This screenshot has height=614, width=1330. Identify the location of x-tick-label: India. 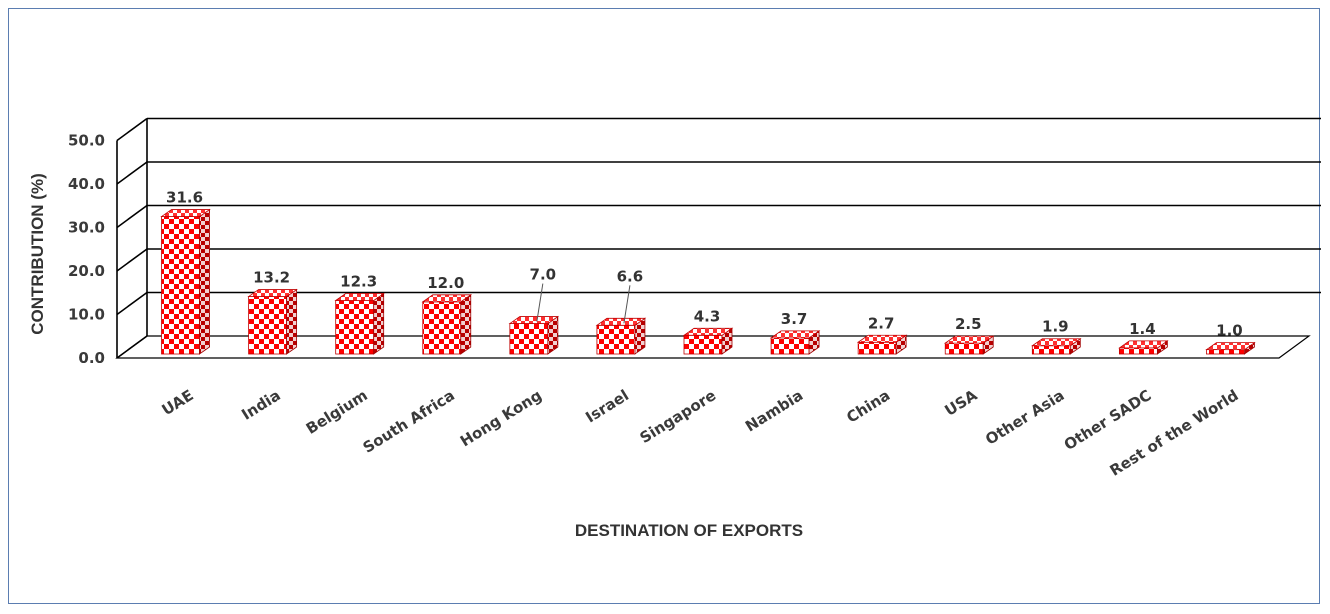
(260, 405).